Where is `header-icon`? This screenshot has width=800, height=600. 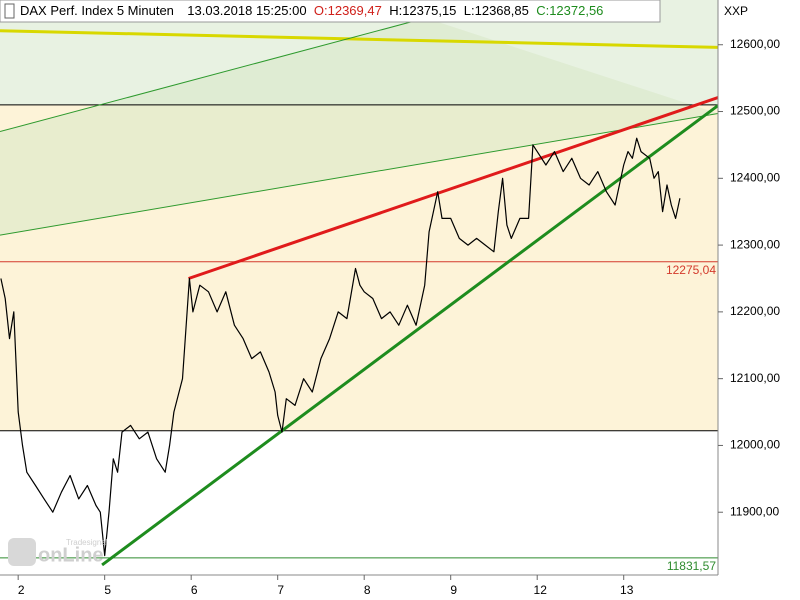
header-icon is located at coordinates (9, 11).